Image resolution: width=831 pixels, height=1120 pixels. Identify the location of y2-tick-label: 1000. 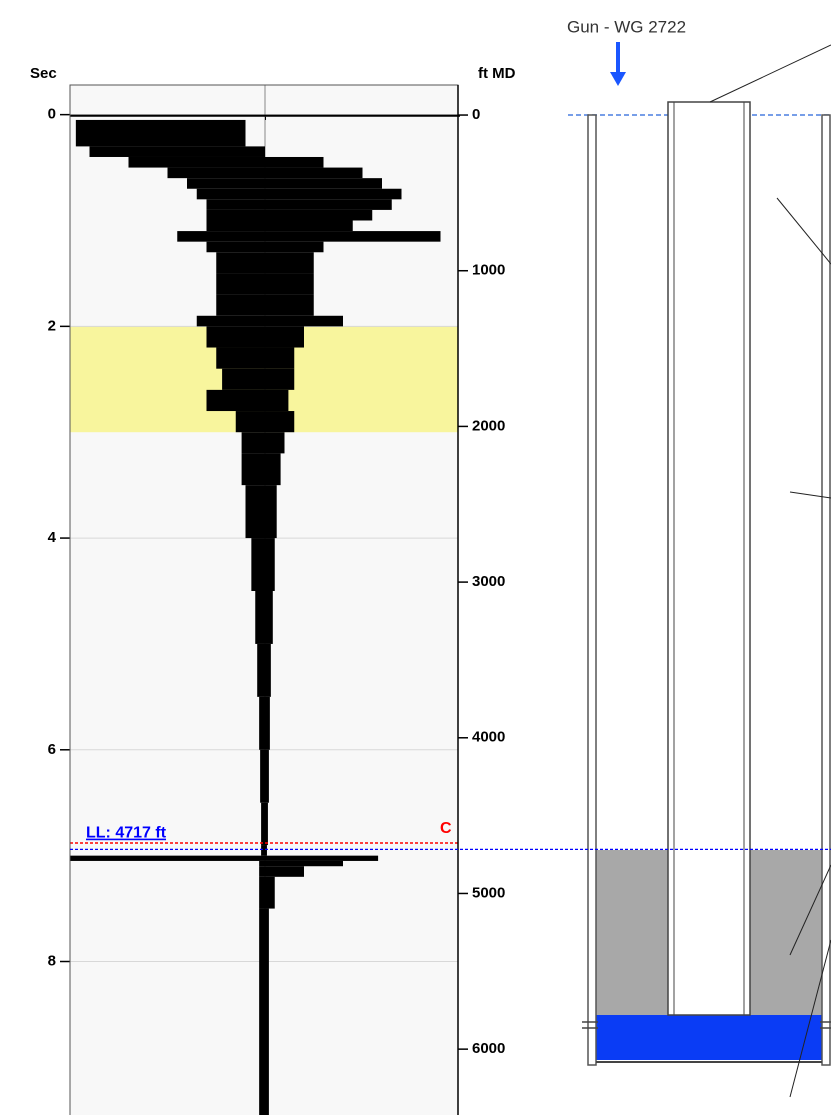
(488, 270).